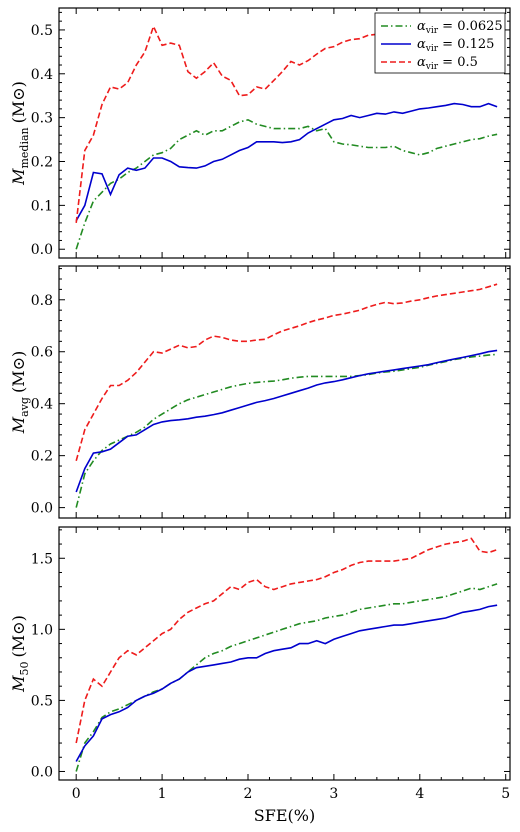 The width and height of the screenshot is (520, 832). Describe the element at coordinates (76, 794) in the screenshot. I see `m50-xtick-label: 0` at that location.